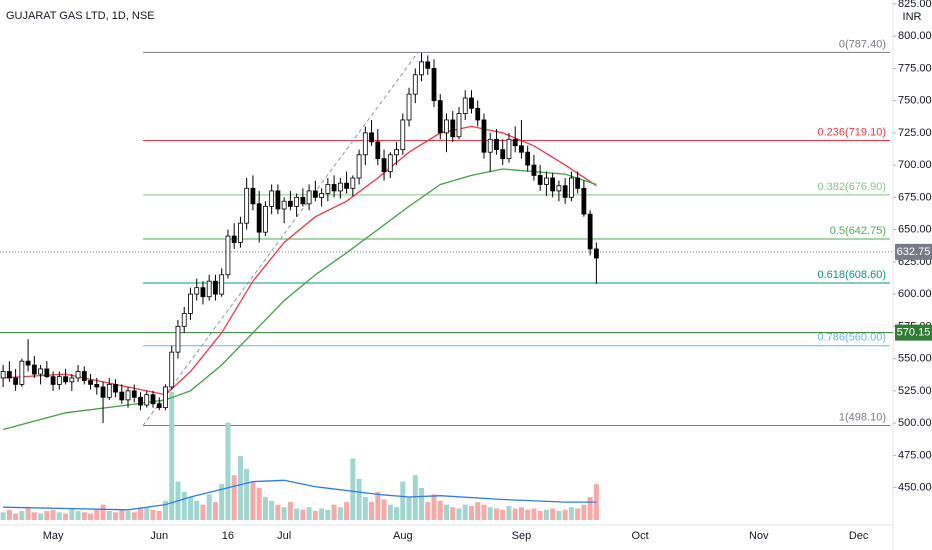 This screenshot has width=932, height=550. Describe the element at coordinates (300, 495) in the screenshot. I see `volume-ma-line` at that location.